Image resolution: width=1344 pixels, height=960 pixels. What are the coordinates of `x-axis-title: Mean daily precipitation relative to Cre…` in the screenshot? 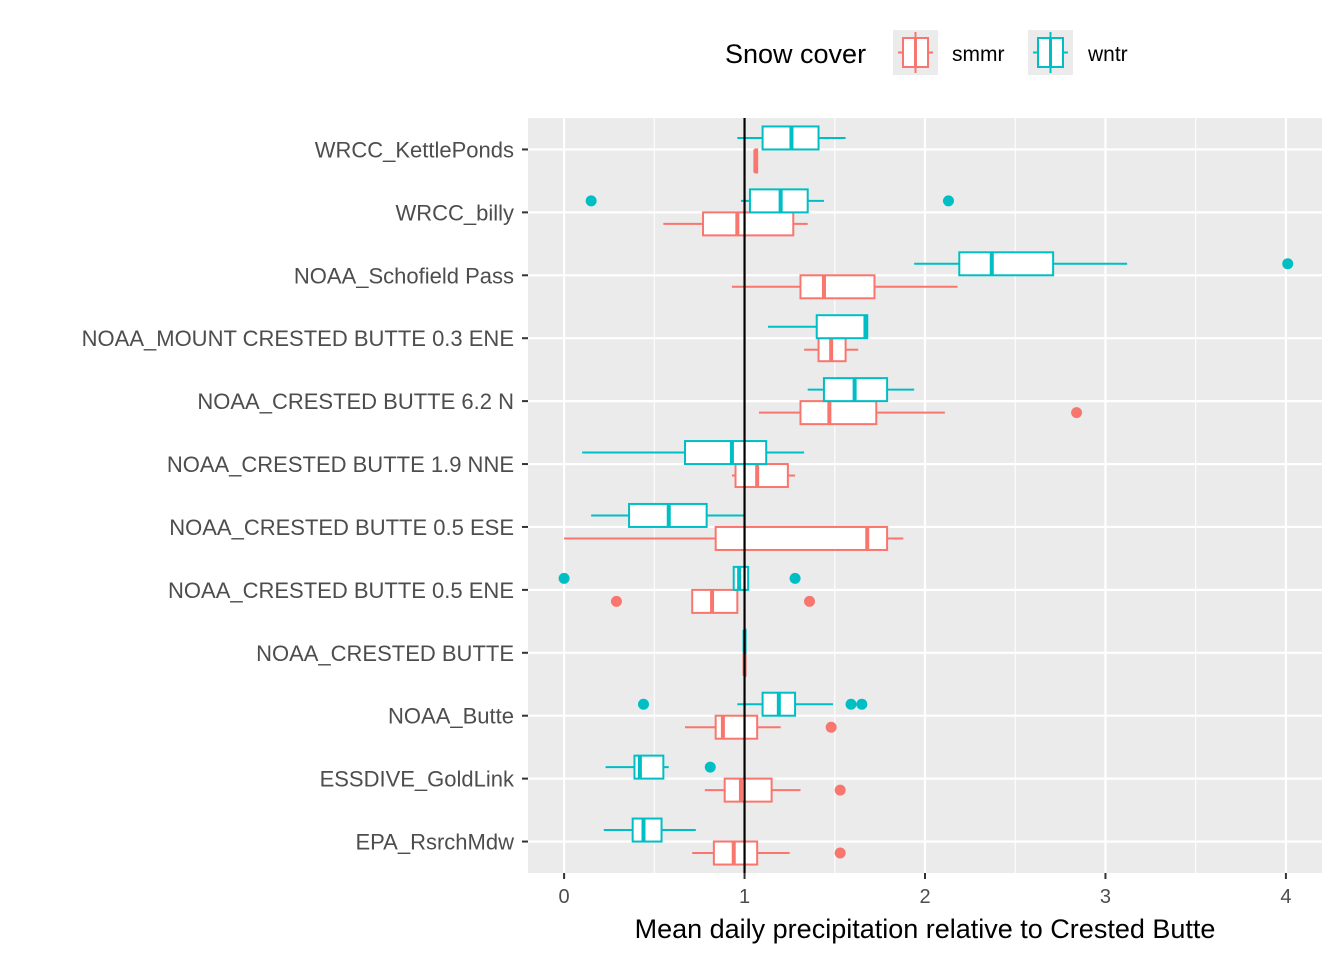 It's located at (925, 929).